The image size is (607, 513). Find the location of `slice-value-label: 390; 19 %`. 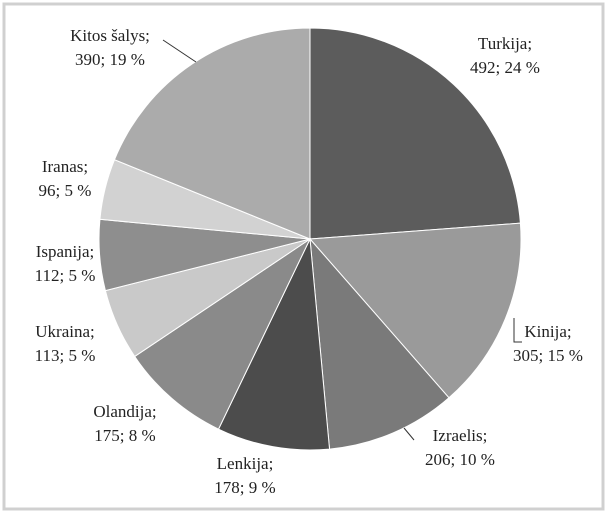

slice-value-label: 390; 19 % is located at coordinates (110, 59).